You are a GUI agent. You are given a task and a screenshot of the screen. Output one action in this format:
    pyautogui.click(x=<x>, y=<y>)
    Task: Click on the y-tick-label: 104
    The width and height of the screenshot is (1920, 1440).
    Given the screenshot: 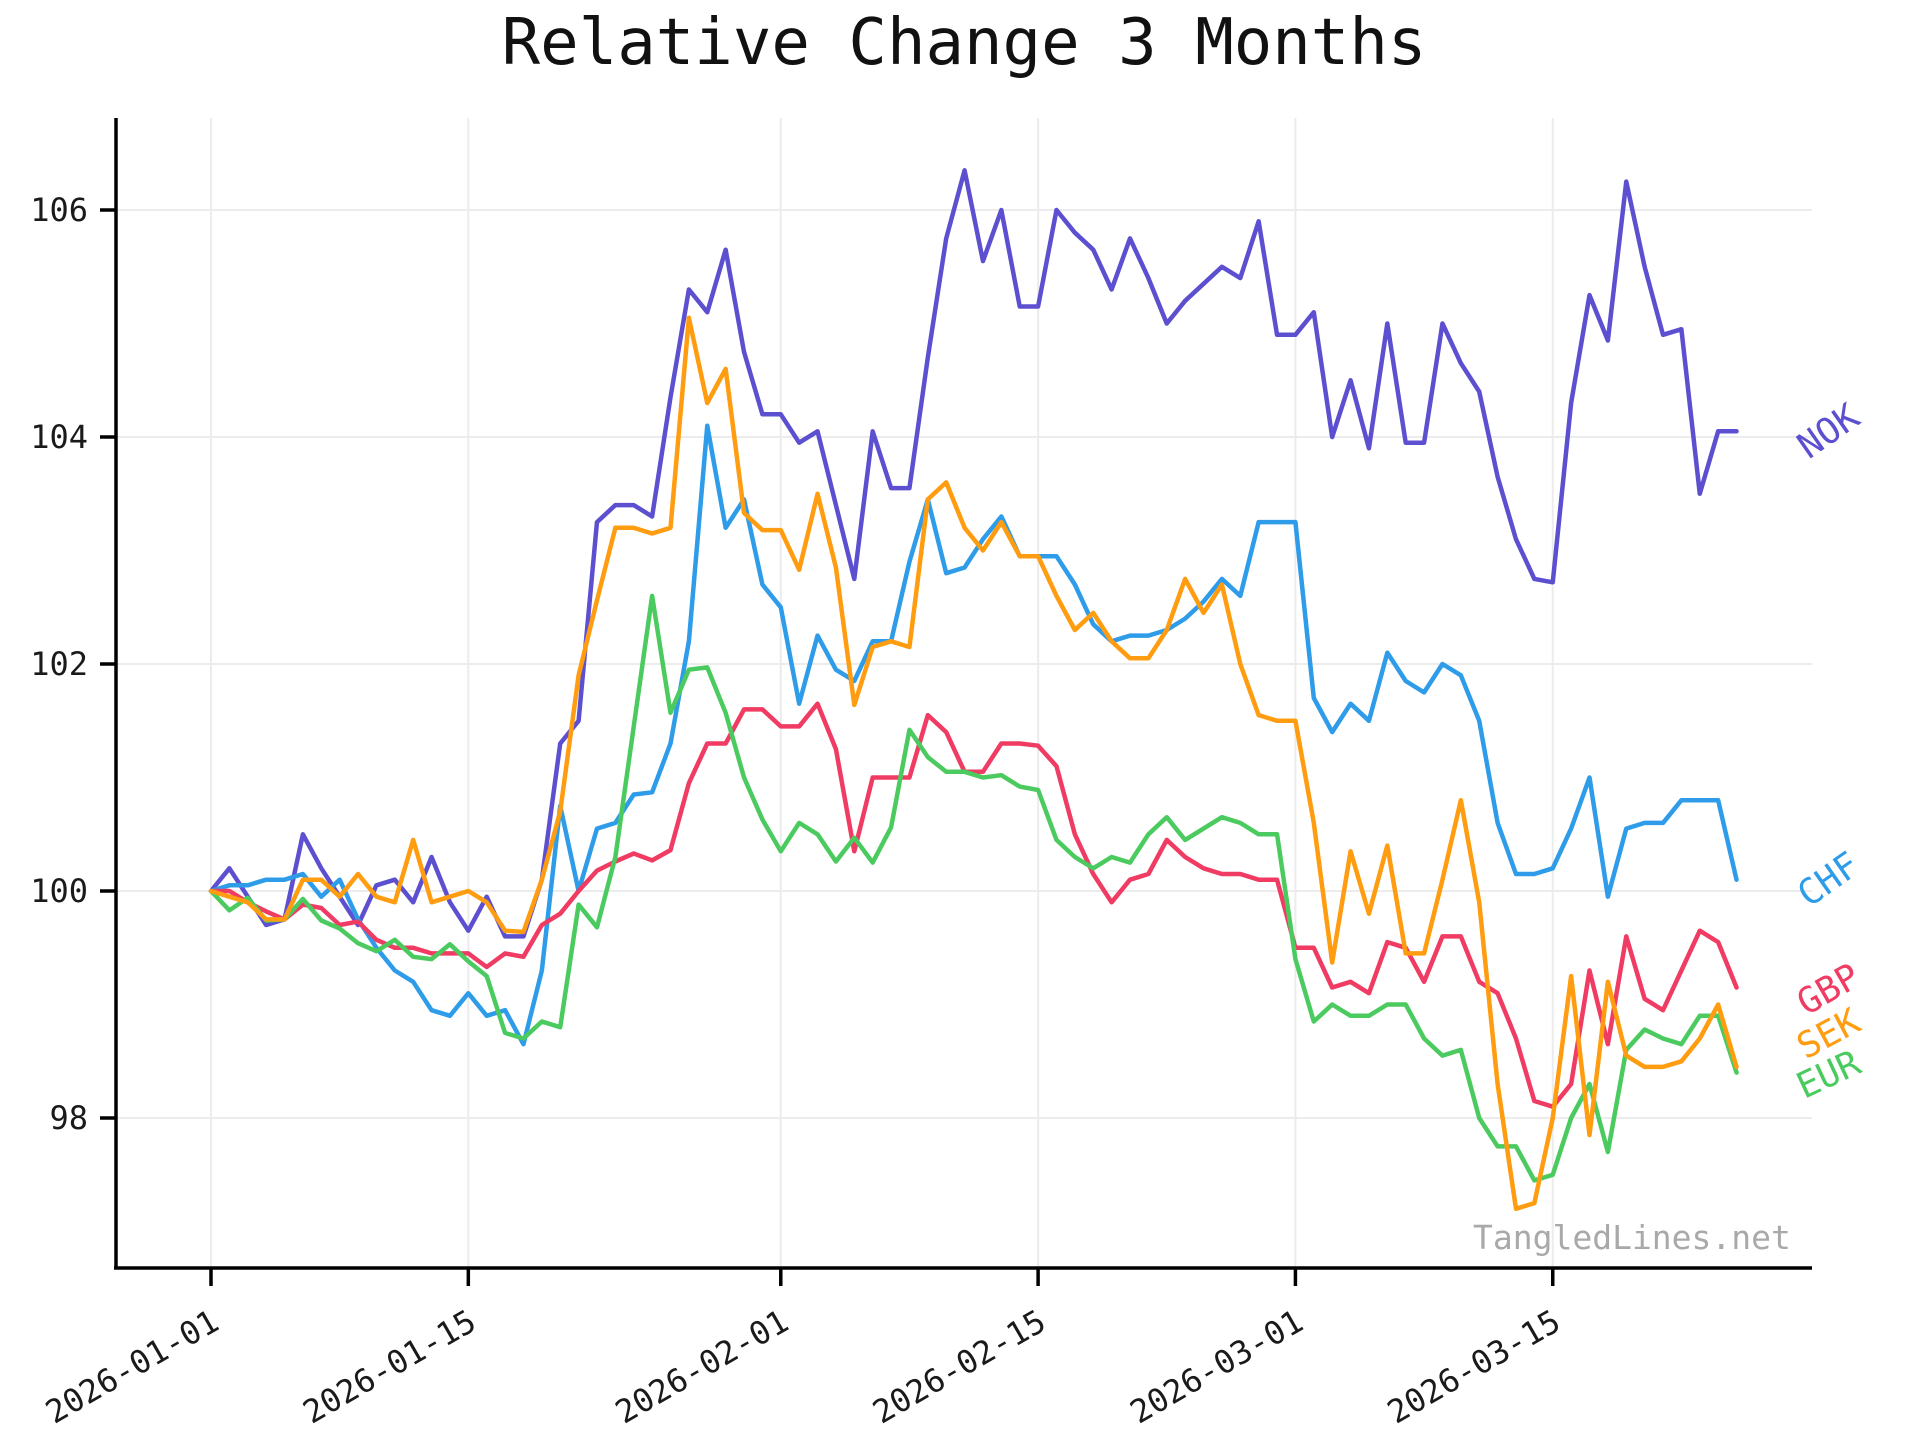 What is the action you would take?
    pyautogui.click(x=59, y=437)
    